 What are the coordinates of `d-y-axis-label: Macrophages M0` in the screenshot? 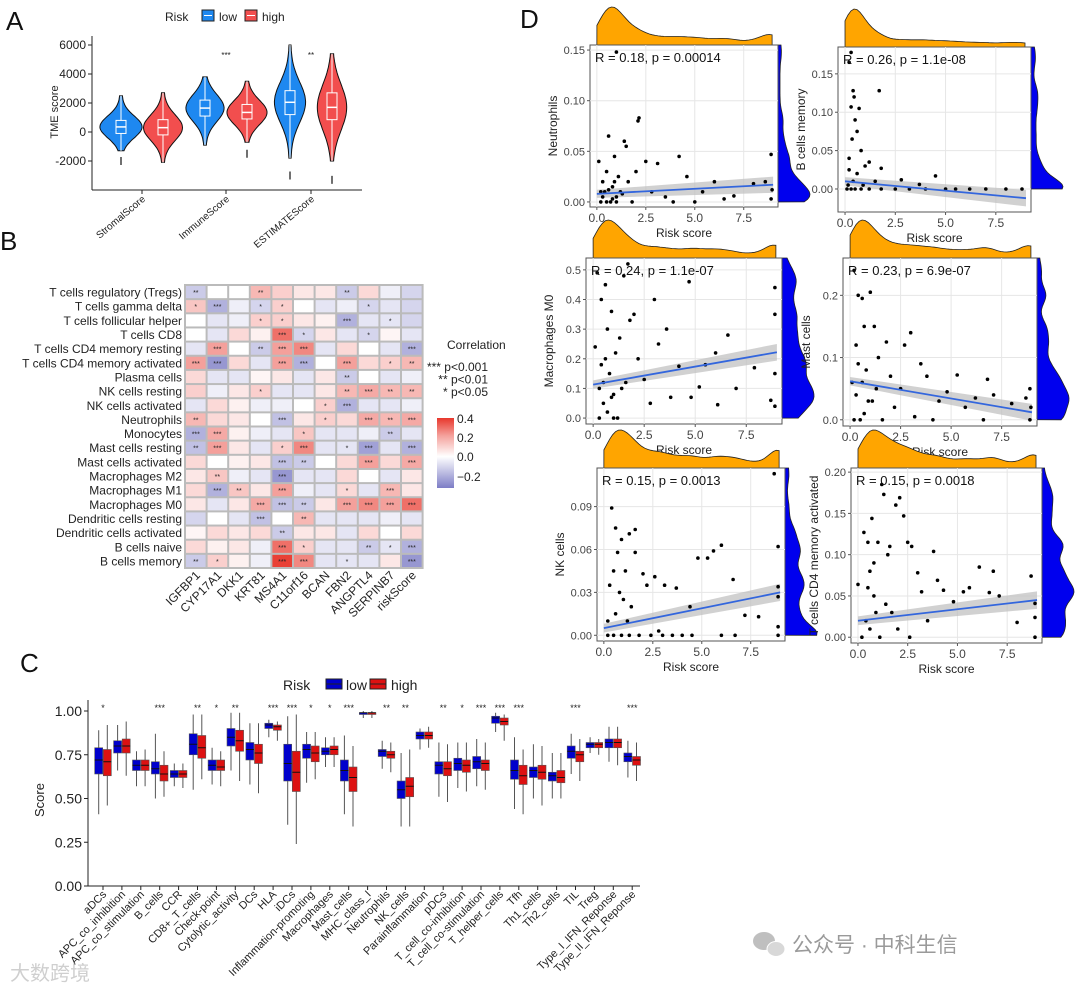 It's located at (549, 340).